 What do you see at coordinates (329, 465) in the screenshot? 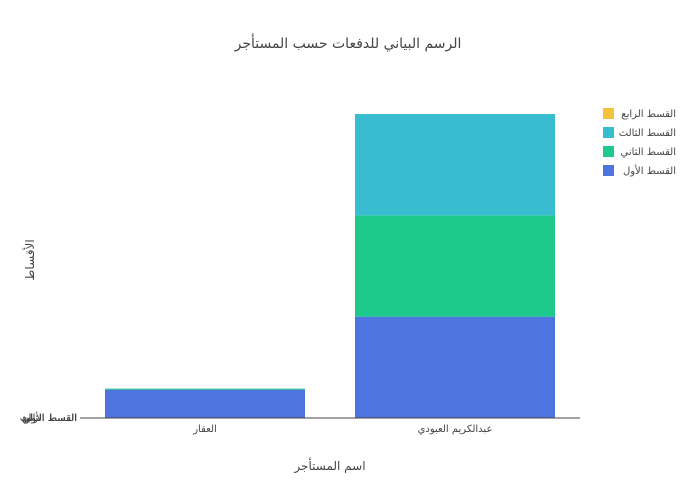
I see `x-axis-title: اسم المستأجر` at bounding box center [329, 465].